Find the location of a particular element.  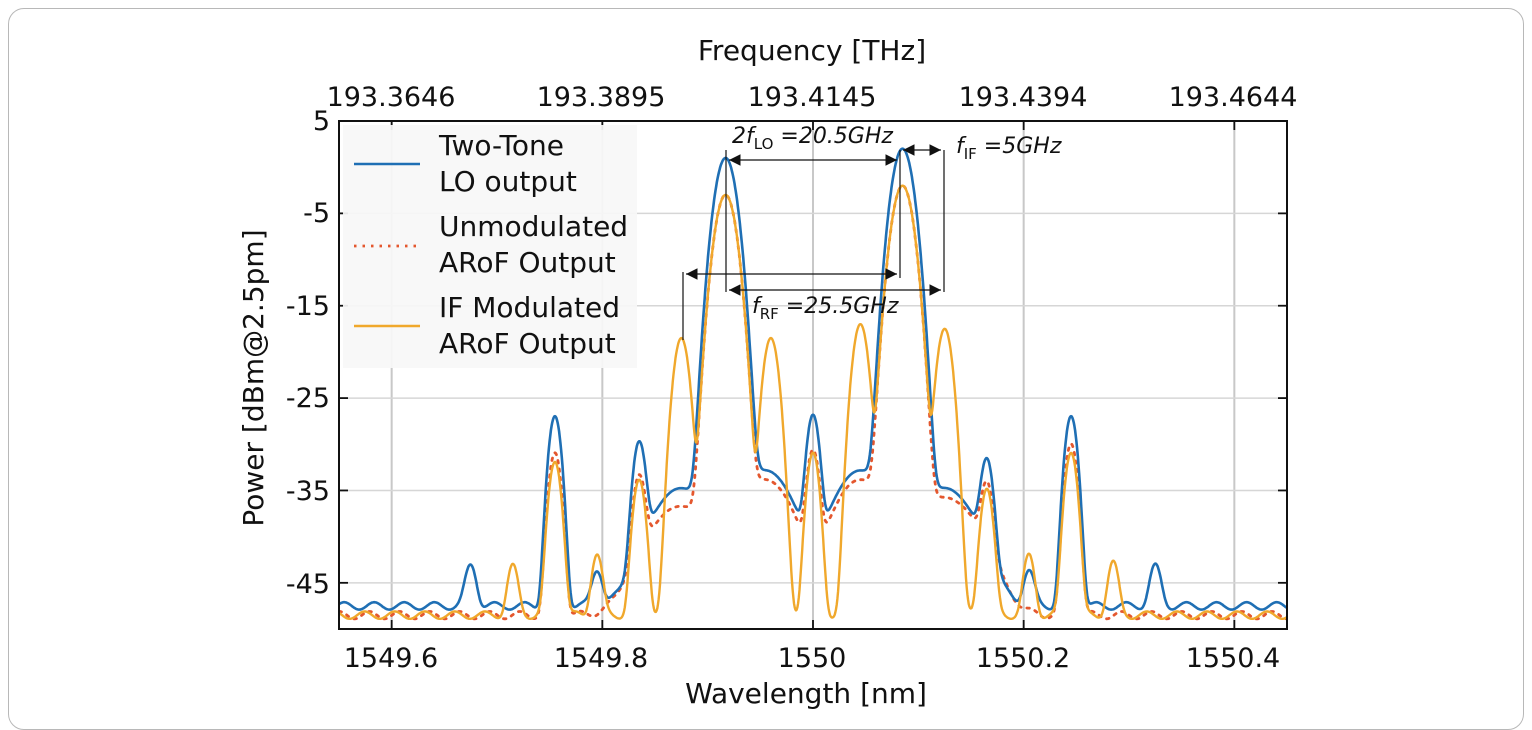

label-fif-sub: IF is located at coordinates (970, 154).